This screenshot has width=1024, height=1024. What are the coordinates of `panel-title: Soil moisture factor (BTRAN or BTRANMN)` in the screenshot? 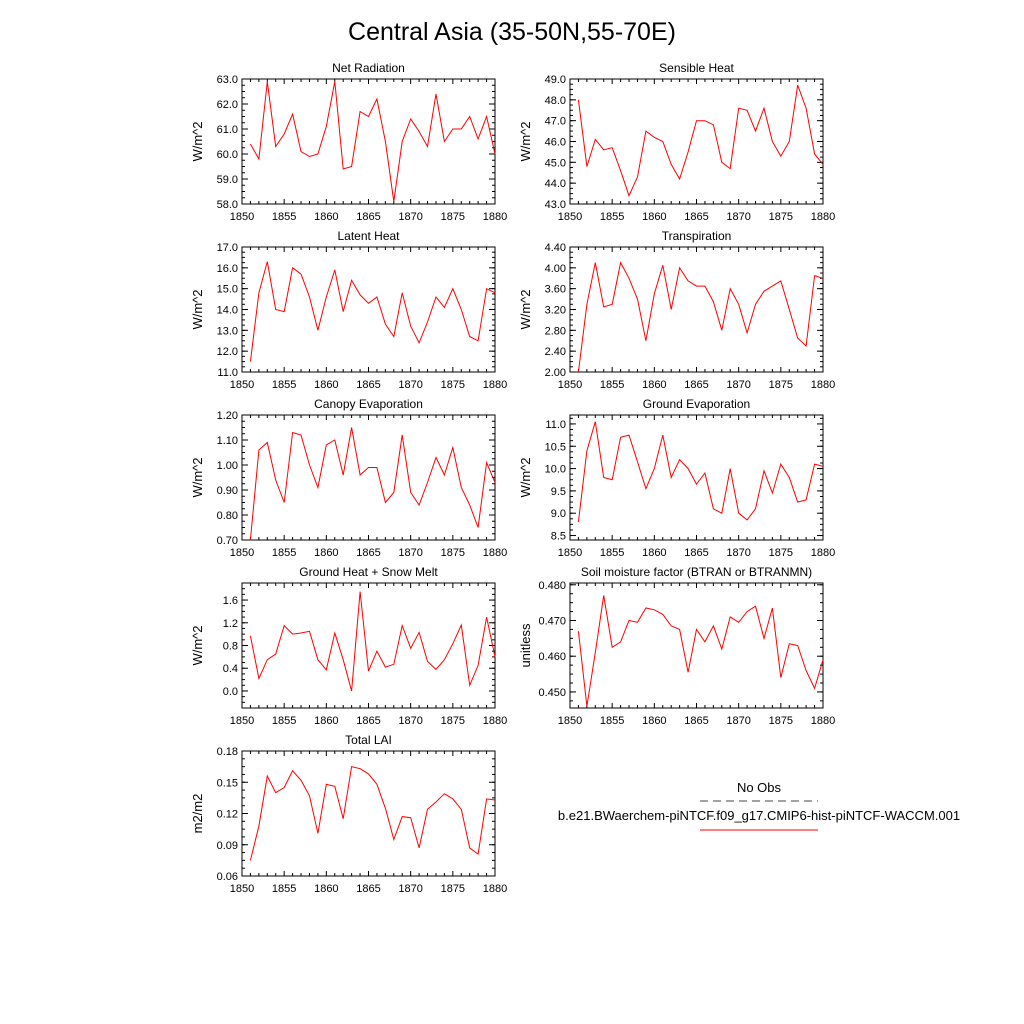 It's located at (696, 572).